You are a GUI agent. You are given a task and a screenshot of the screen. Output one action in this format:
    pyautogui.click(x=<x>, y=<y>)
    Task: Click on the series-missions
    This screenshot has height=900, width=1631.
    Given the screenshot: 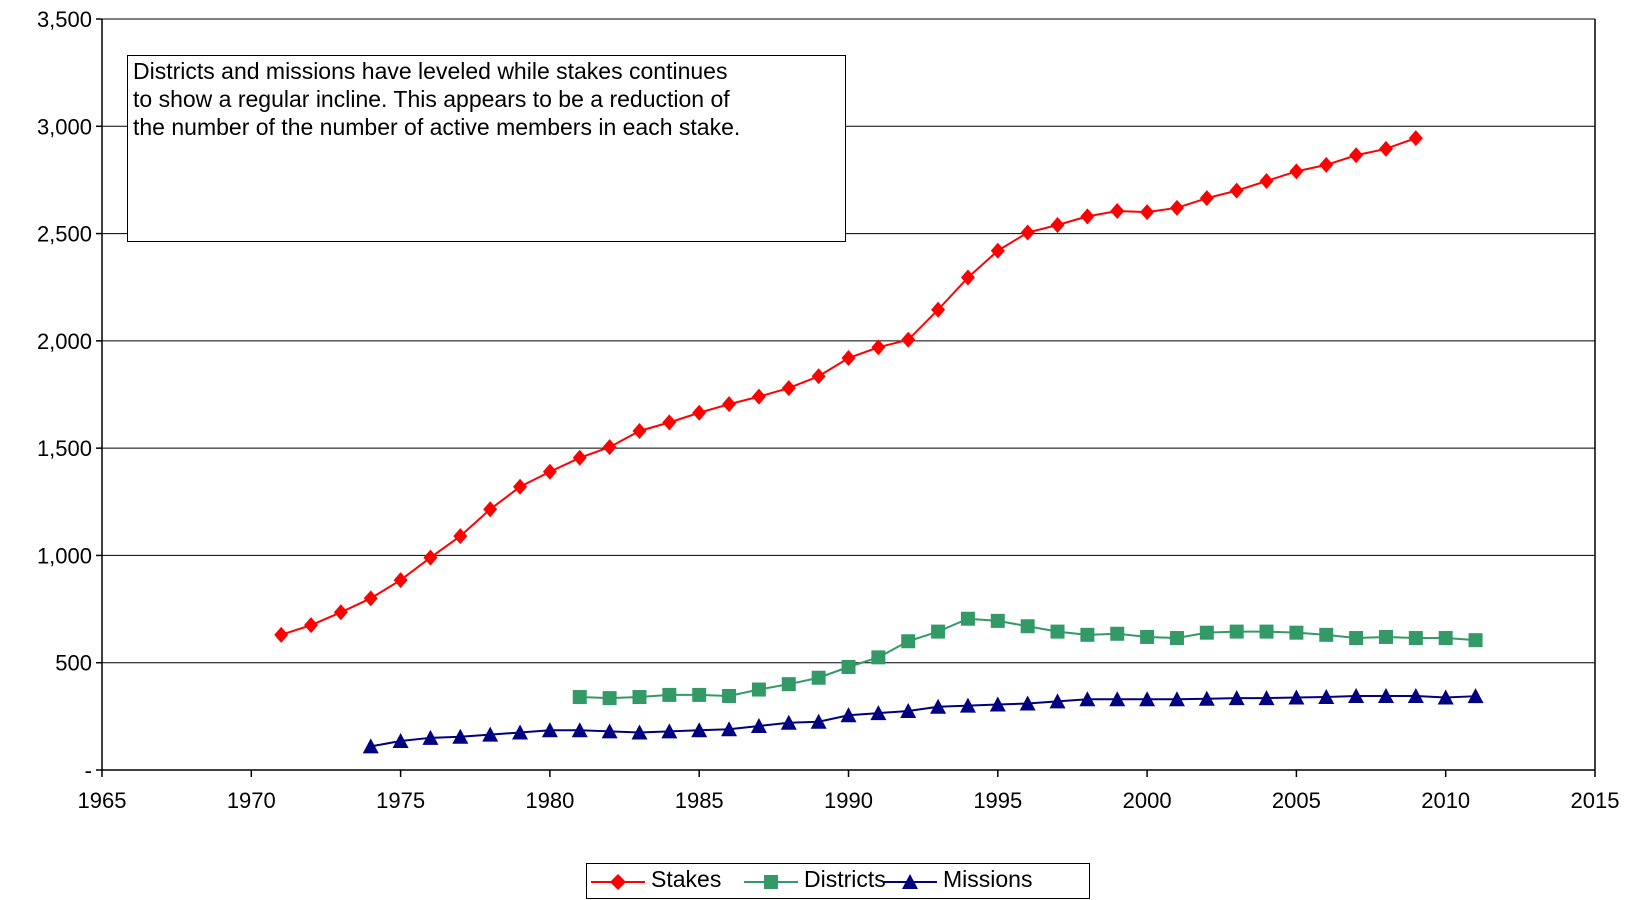 What is the action you would take?
    pyautogui.click(x=923, y=720)
    